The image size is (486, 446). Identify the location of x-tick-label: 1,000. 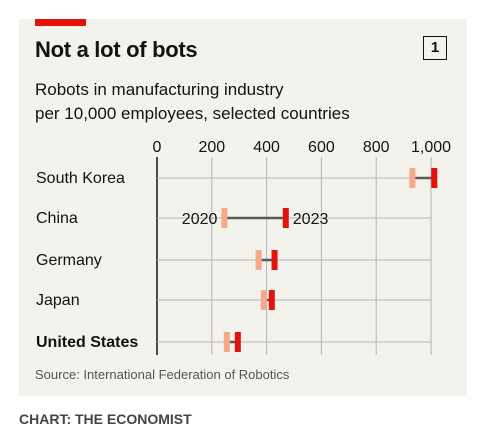
(431, 147).